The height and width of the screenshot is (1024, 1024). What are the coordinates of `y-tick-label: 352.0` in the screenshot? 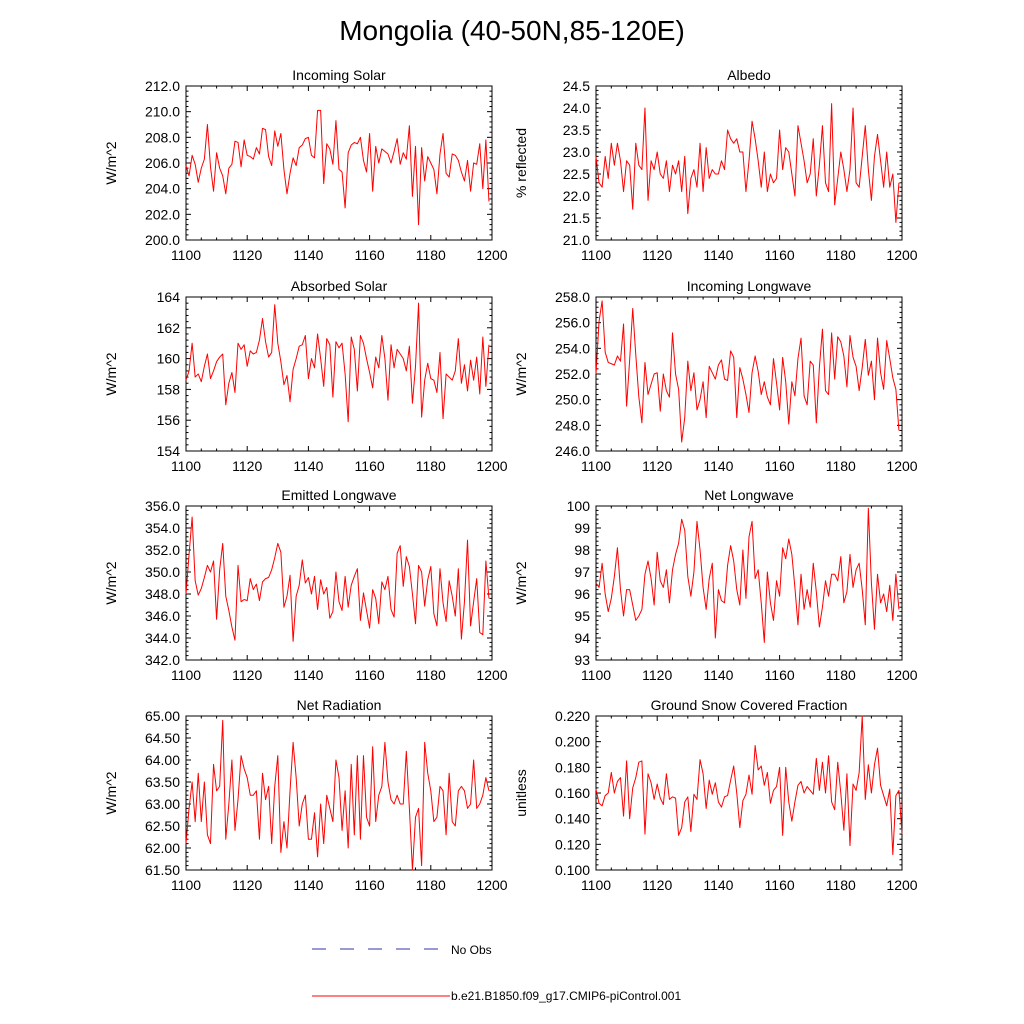 It's located at (162, 550).